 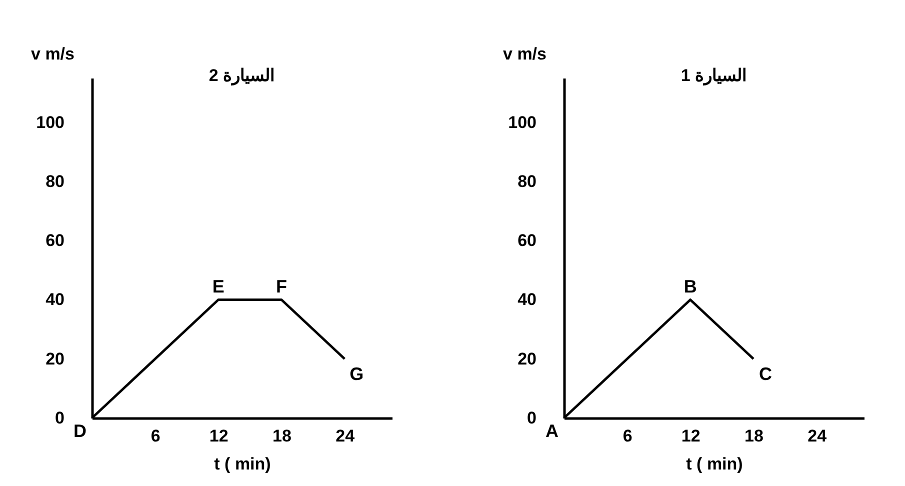 What do you see at coordinates (690, 286) in the screenshot?
I see `annotation: B` at bounding box center [690, 286].